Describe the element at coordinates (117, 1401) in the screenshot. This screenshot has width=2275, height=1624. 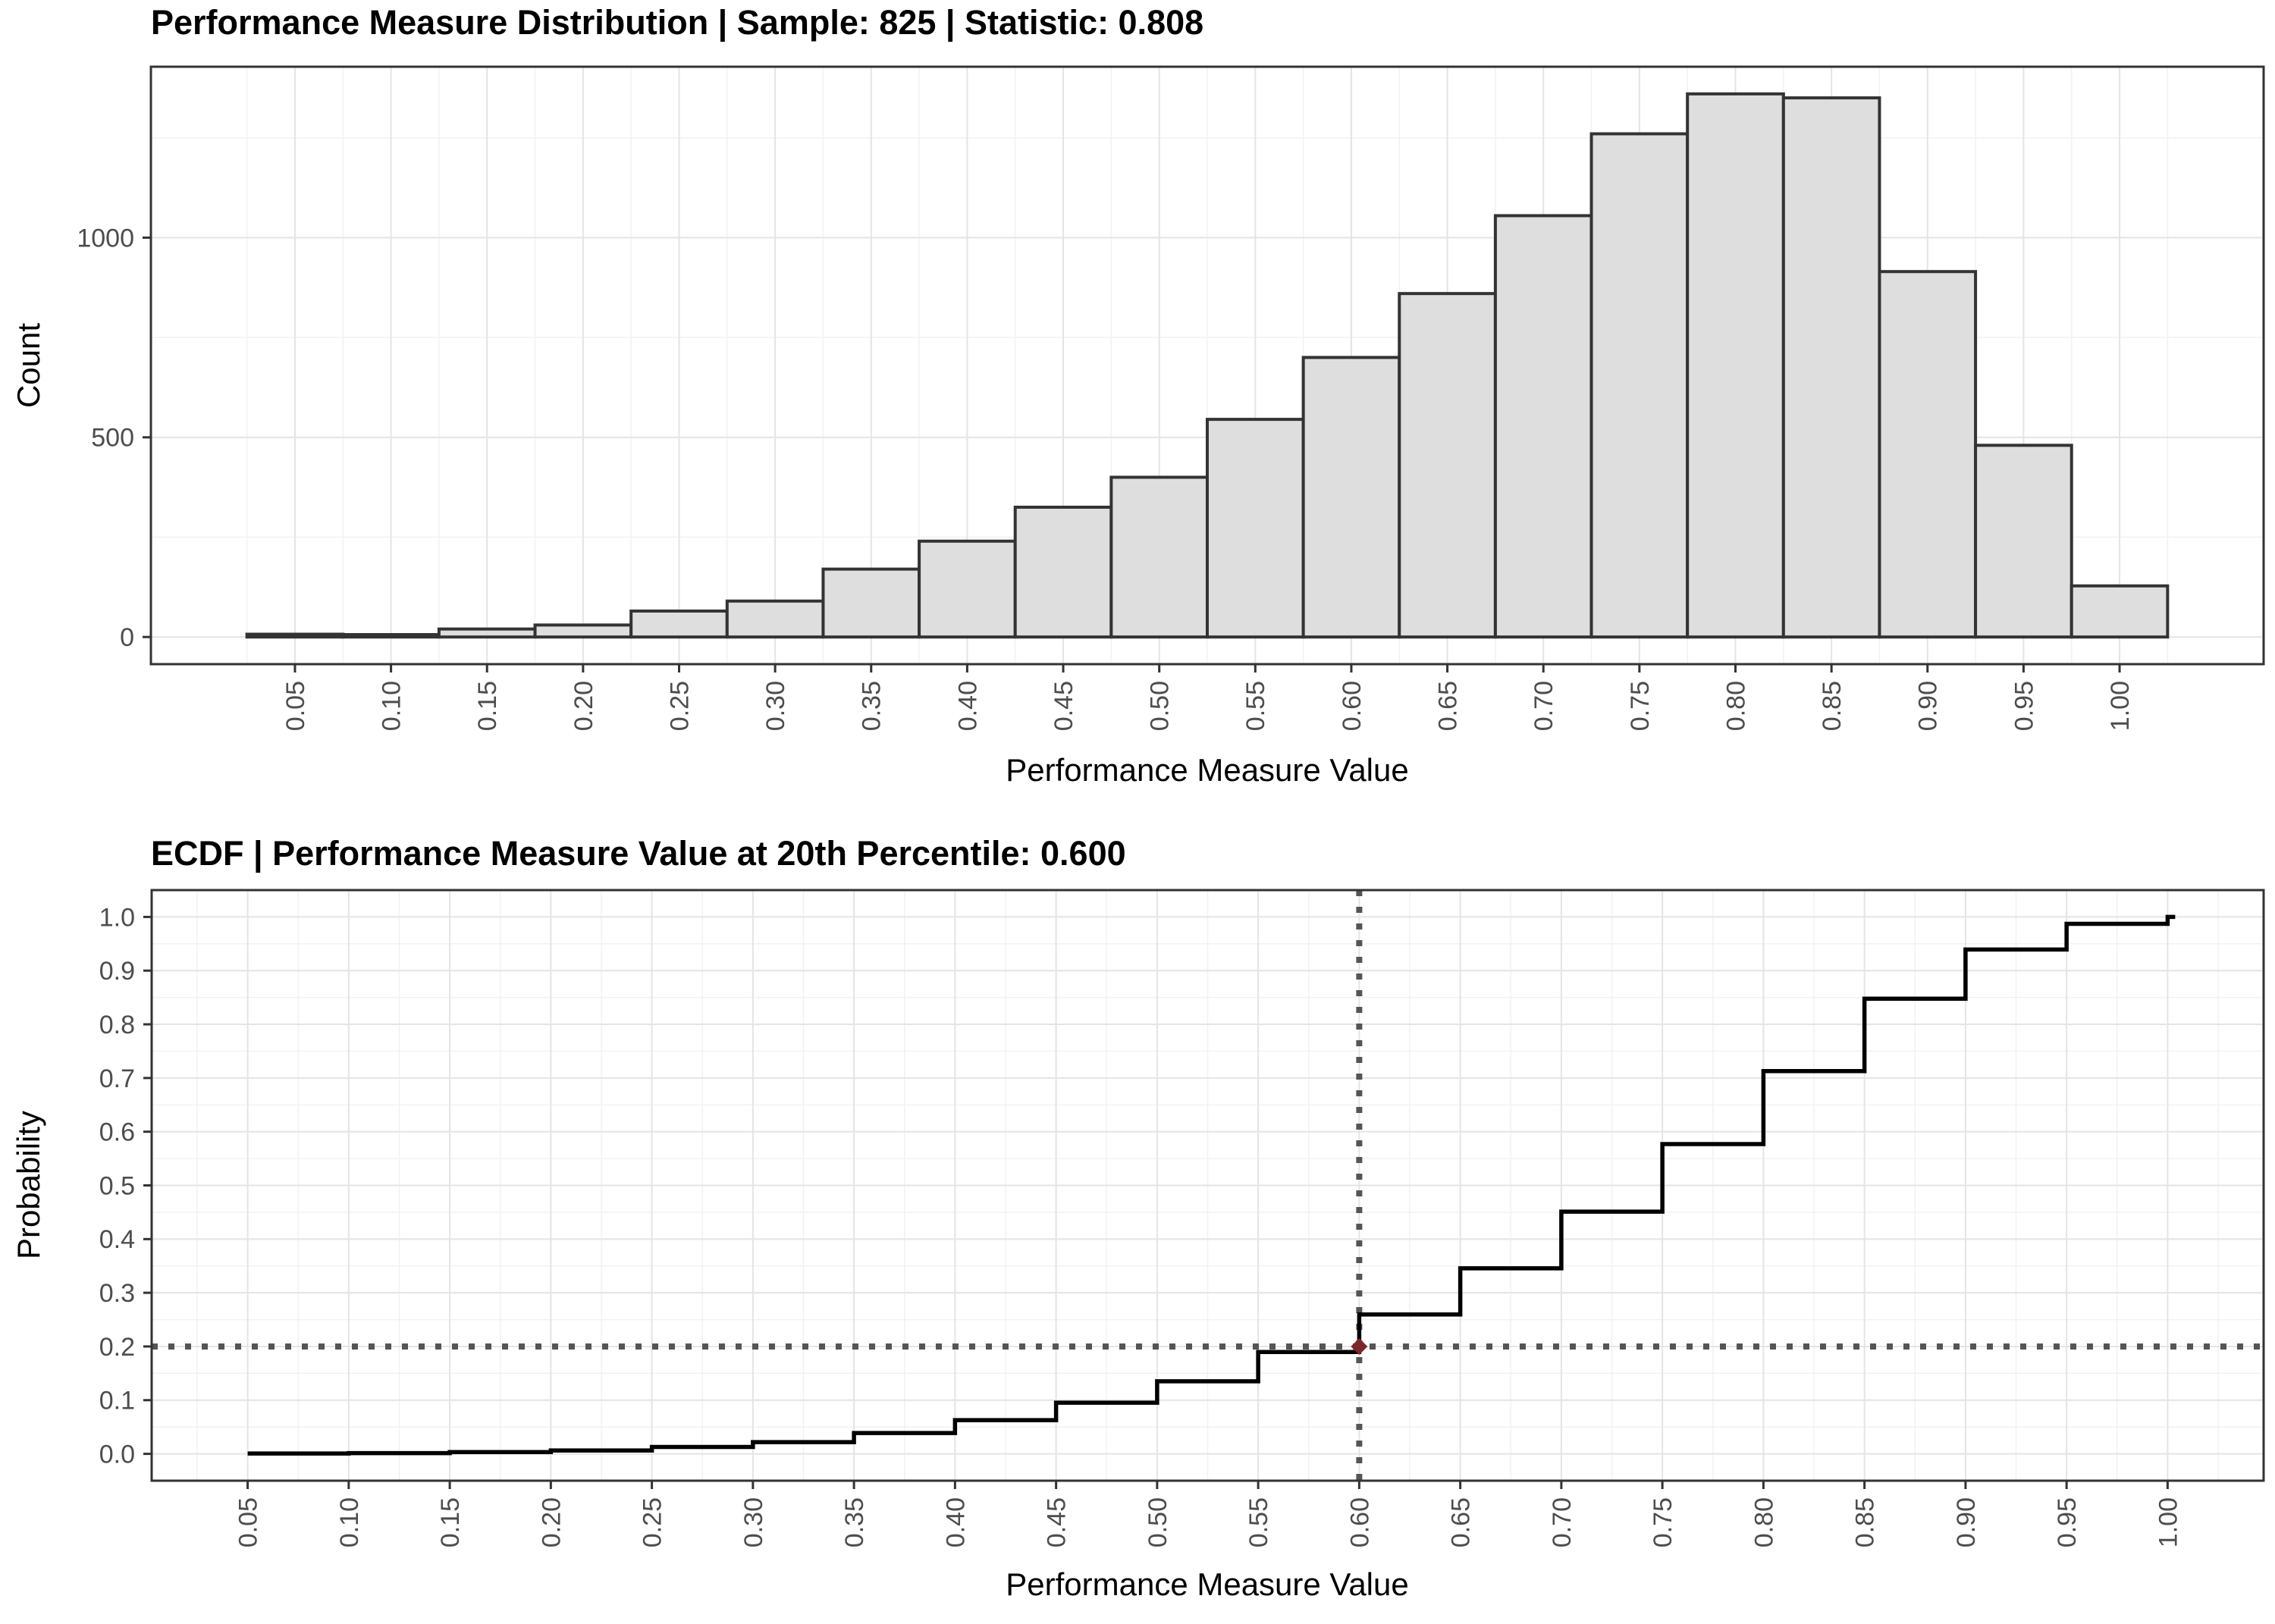
I see `y-tick-label: 0.1` at that location.